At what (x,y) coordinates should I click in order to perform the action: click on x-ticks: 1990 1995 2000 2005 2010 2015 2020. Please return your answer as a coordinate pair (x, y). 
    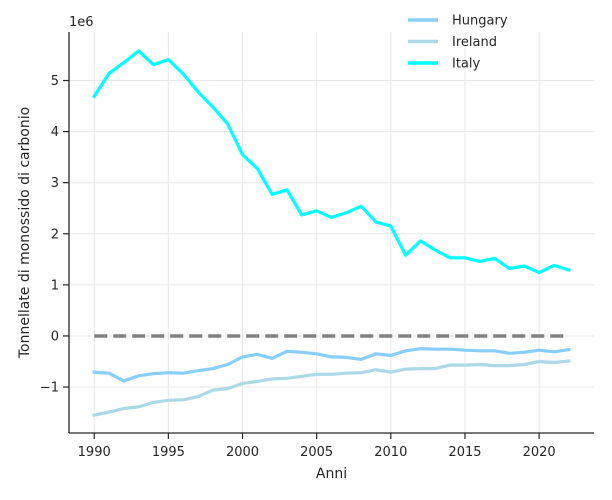
    Looking at the image, I should click on (317, 446).